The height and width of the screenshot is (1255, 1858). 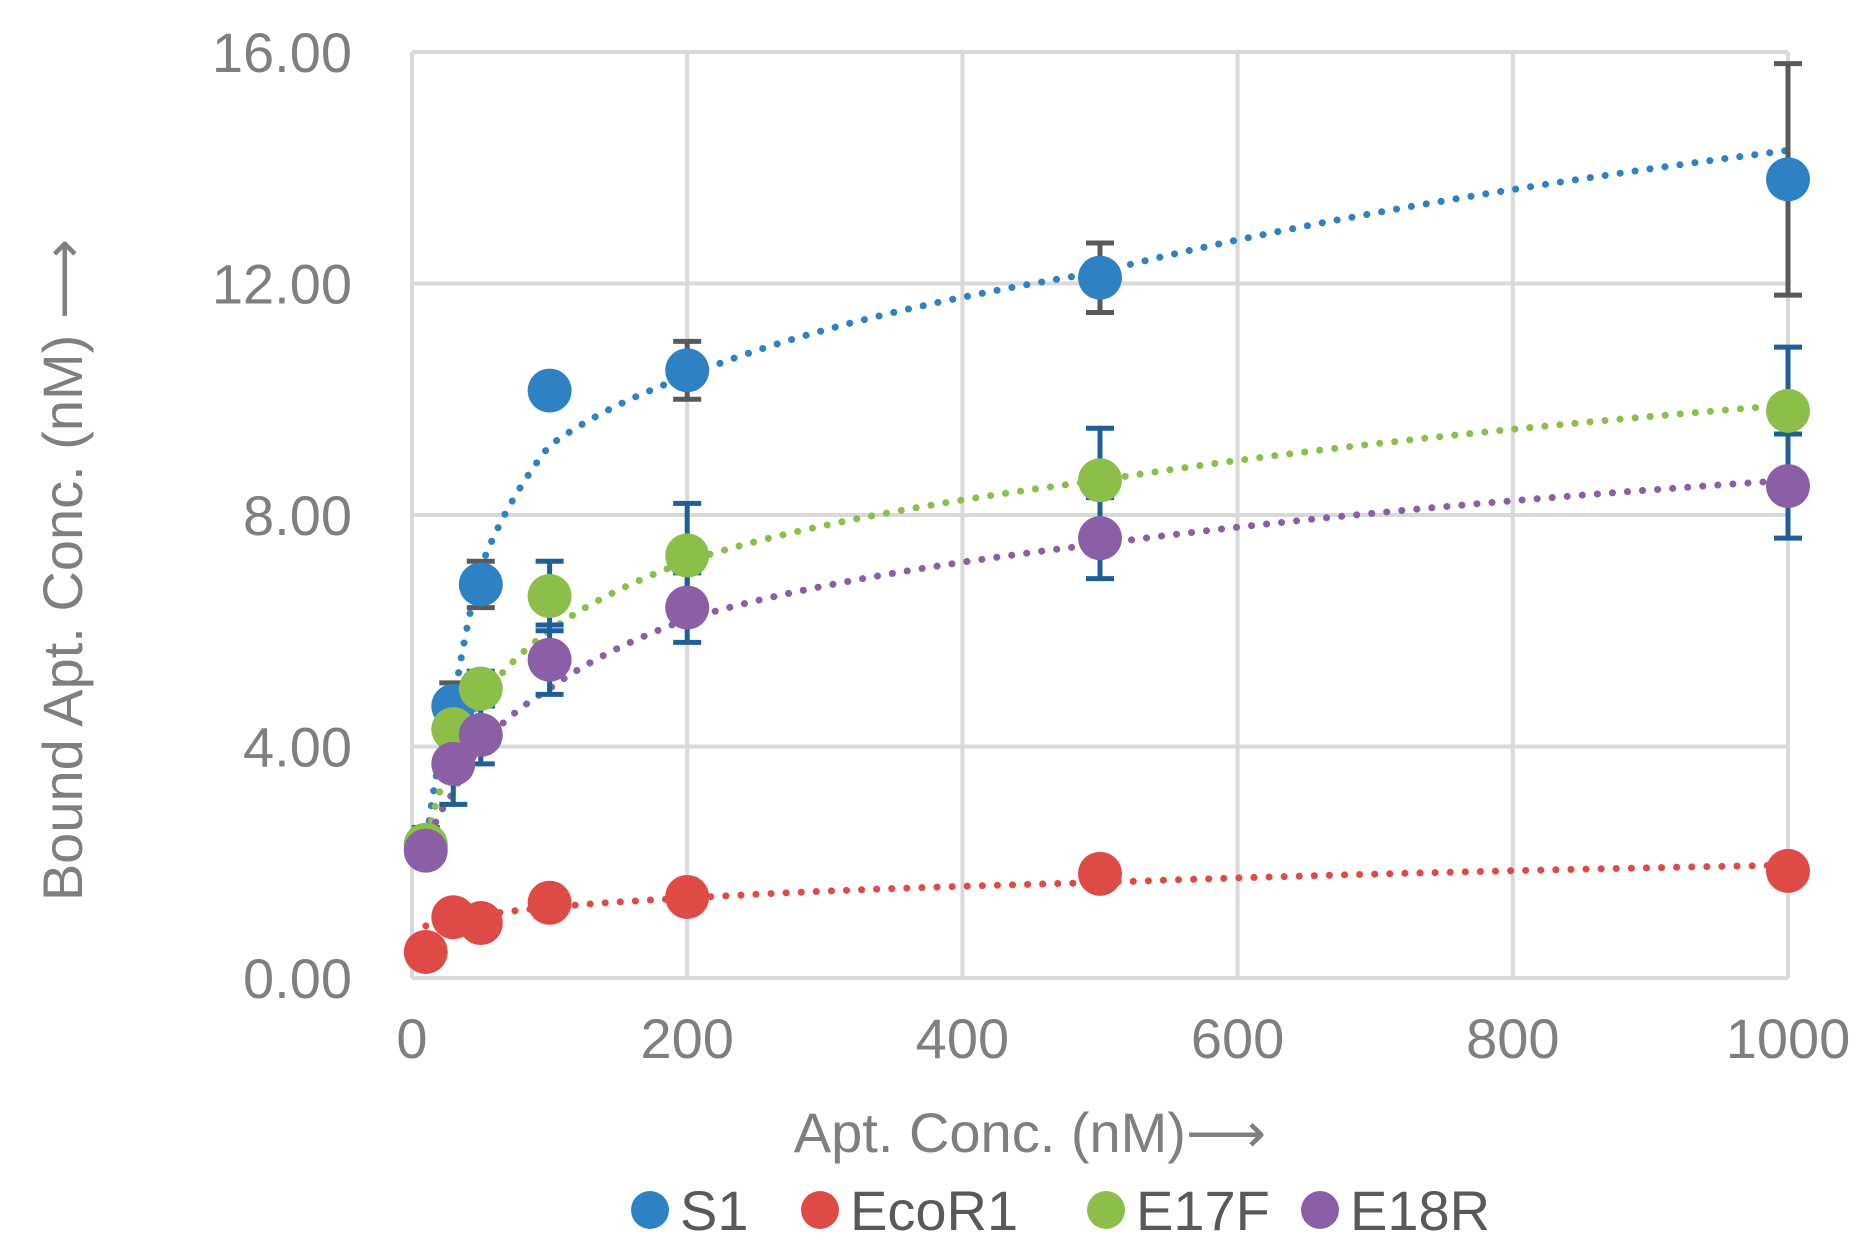 What do you see at coordinates (1420, 1210) in the screenshot?
I see `legend-label-e18r: E18R` at bounding box center [1420, 1210].